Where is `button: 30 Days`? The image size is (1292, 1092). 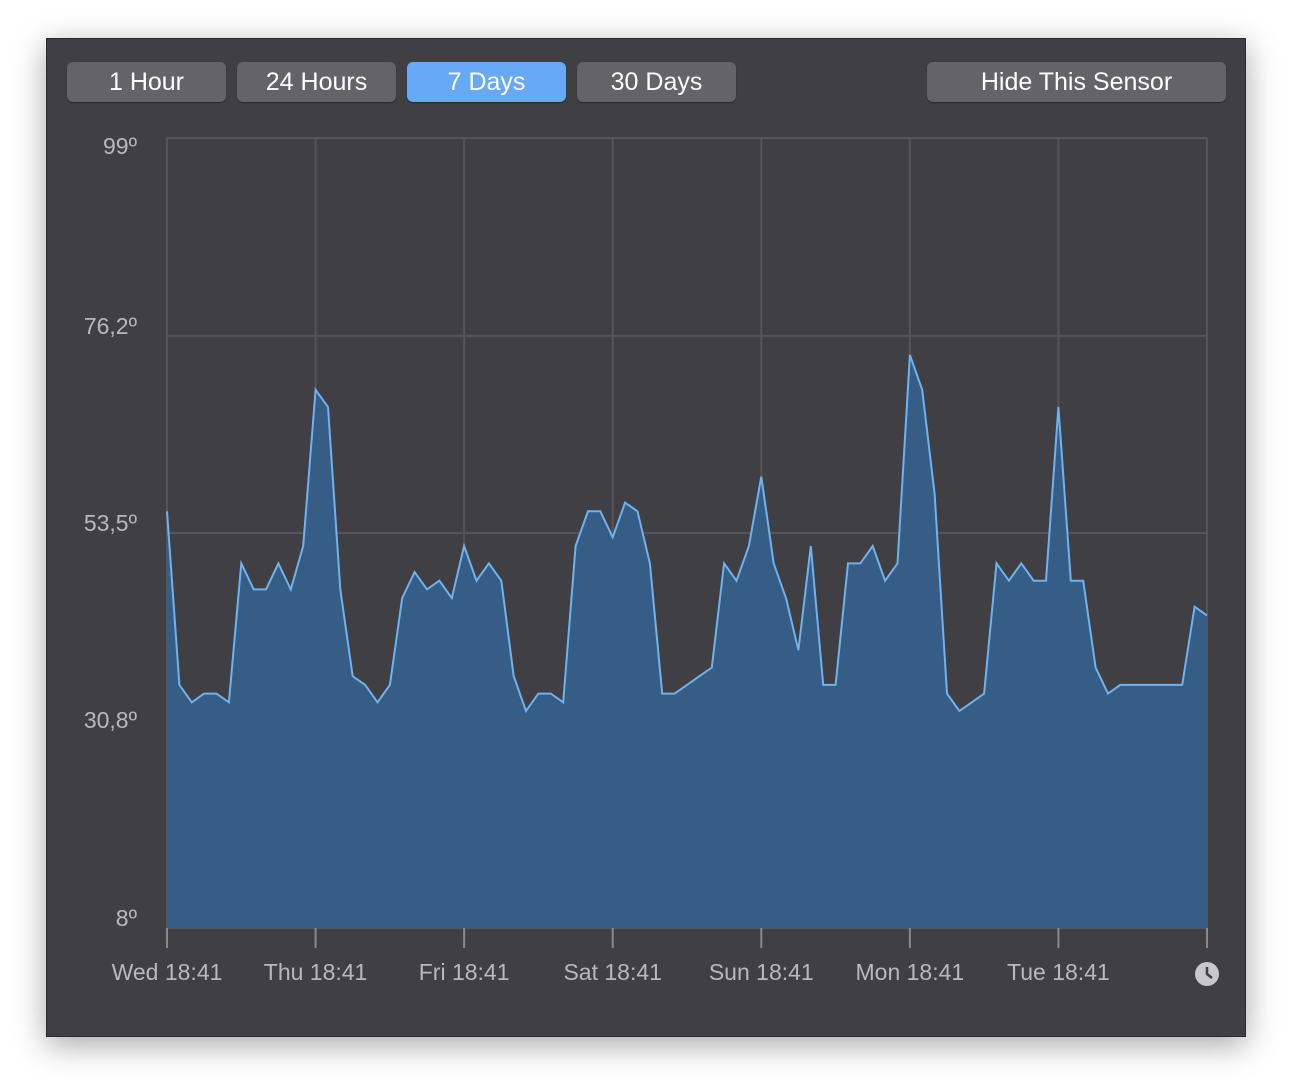
button: 30 Days is located at coordinates (656, 82).